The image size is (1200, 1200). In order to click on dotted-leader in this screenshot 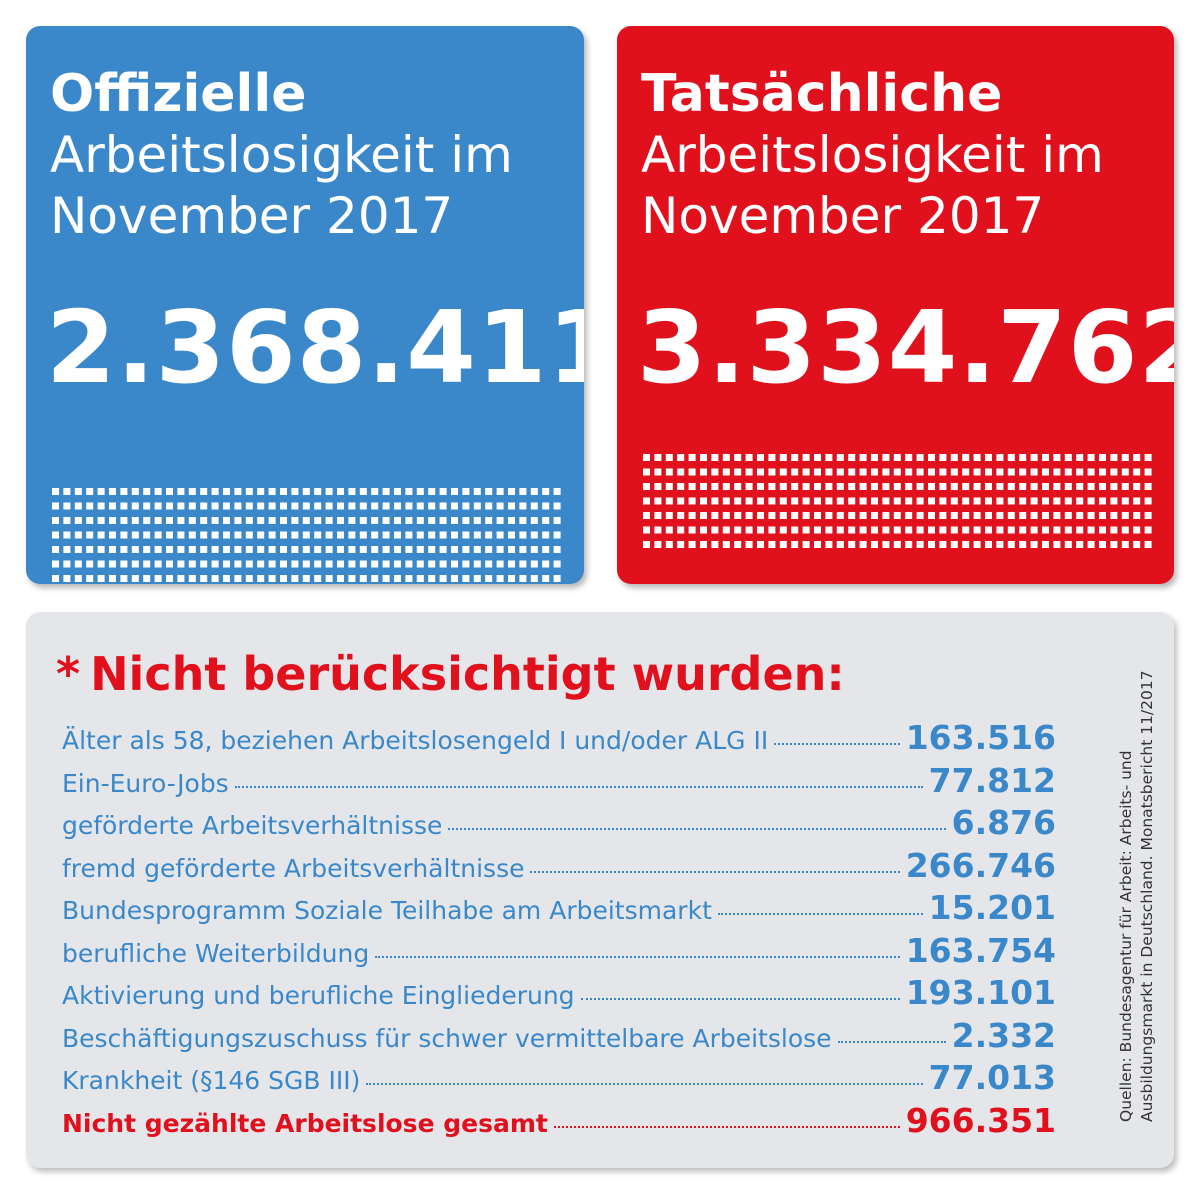, I will do `click(637, 956)`.